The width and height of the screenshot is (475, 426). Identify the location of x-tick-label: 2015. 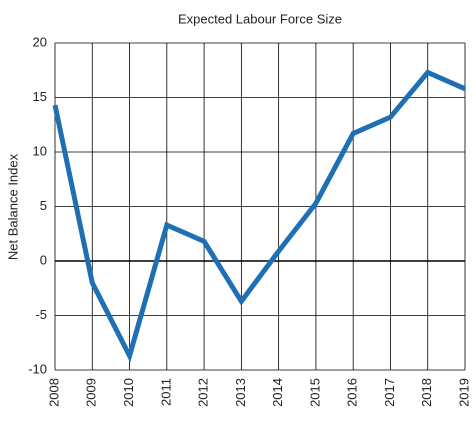
(314, 392).